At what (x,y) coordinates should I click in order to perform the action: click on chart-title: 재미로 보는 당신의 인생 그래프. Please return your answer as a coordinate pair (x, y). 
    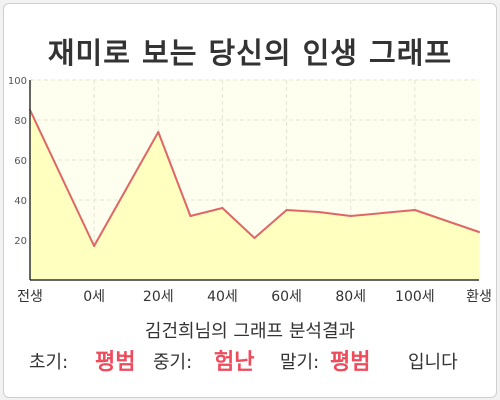
    Looking at the image, I should click on (250, 53).